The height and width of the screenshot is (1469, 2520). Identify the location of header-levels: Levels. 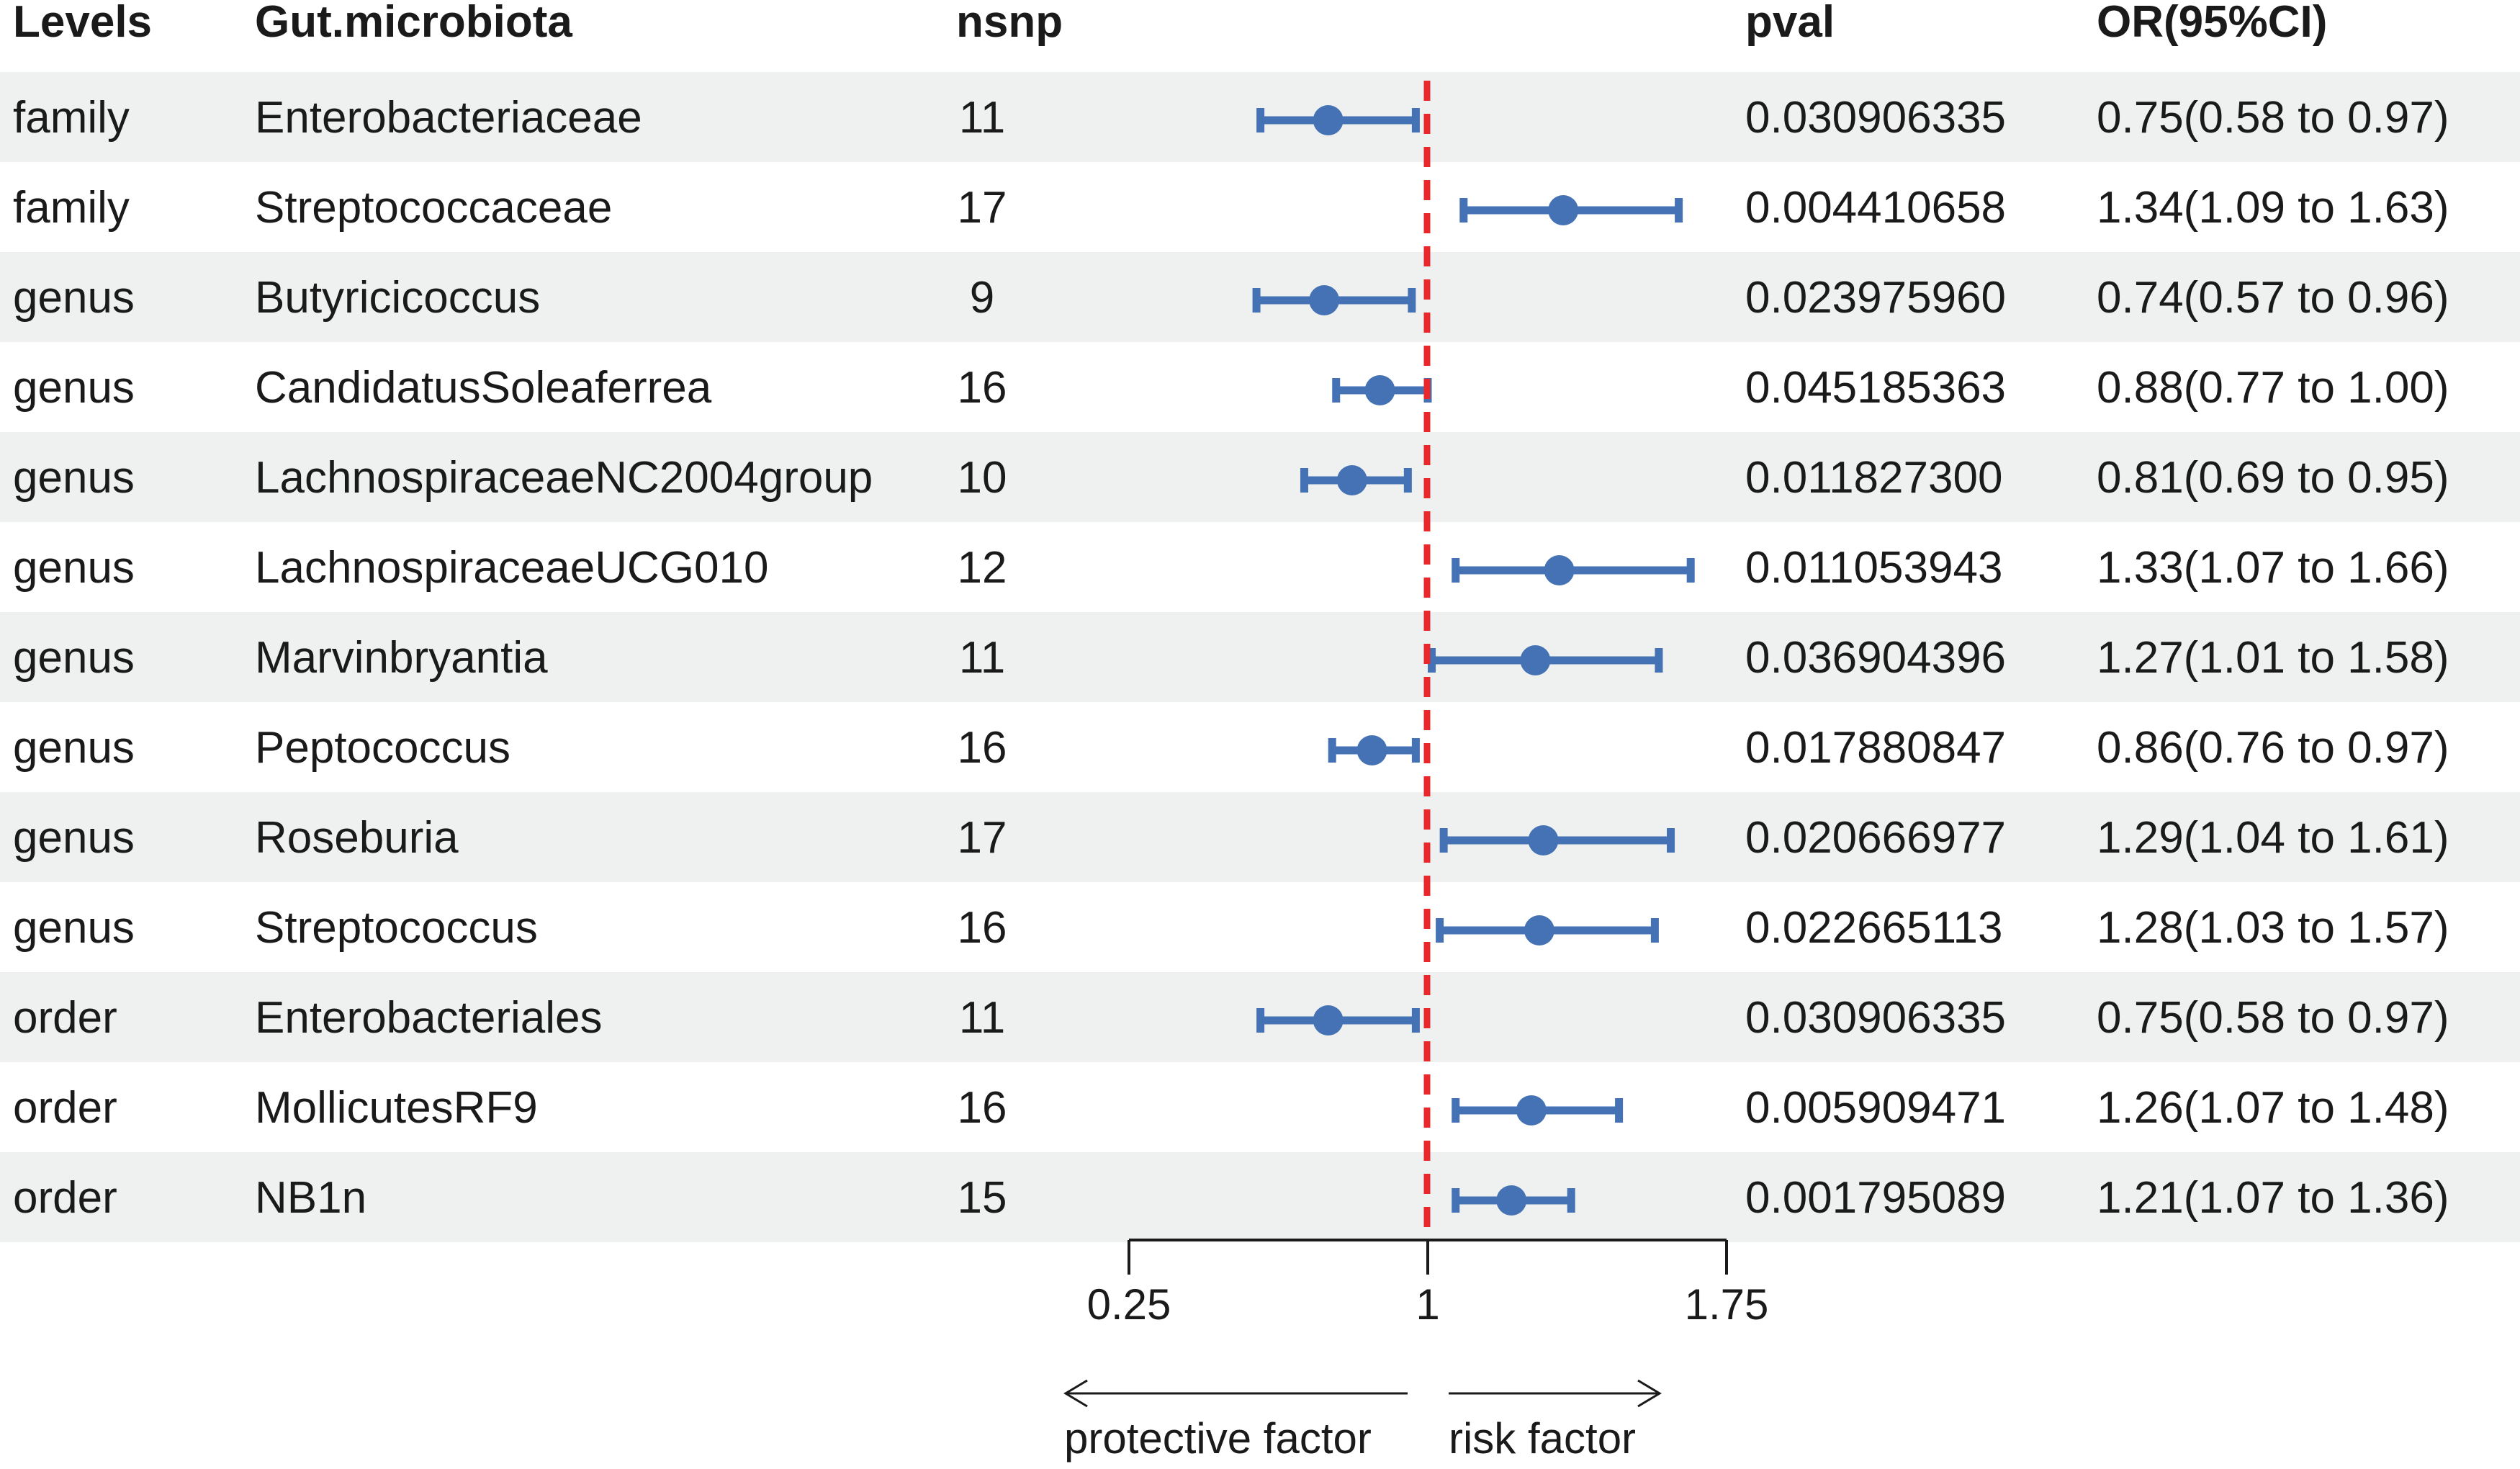
(83, 23).